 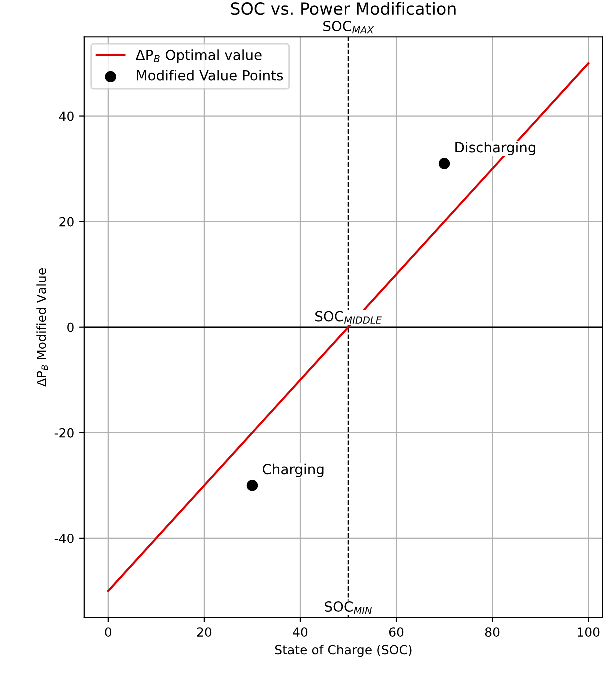 What do you see at coordinates (64, 433) in the screenshot?
I see `y-tick-label: -20` at bounding box center [64, 433].